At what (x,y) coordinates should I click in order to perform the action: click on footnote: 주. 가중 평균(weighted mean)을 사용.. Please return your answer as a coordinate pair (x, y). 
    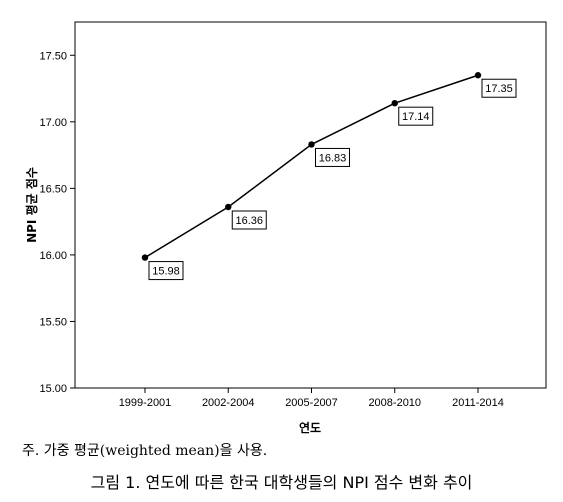
    Looking at the image, I should click on (145, 451).